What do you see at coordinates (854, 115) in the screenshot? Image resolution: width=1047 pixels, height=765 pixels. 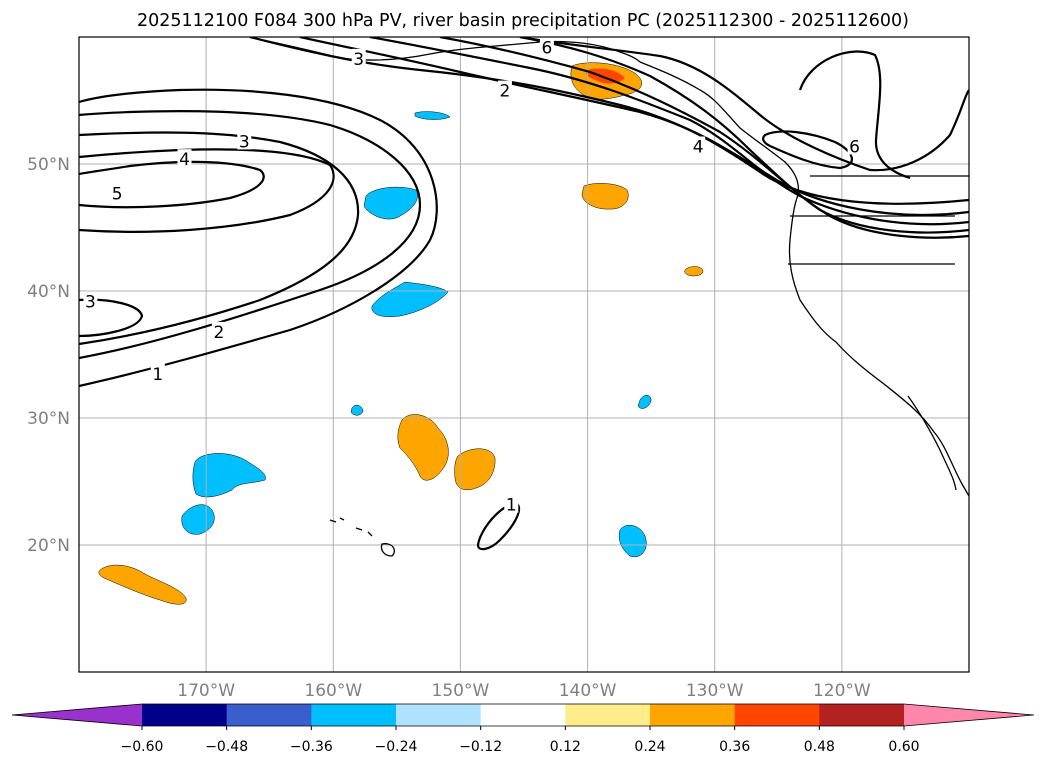 I see `contour-6-northeast` at bounding box center [854, 115].